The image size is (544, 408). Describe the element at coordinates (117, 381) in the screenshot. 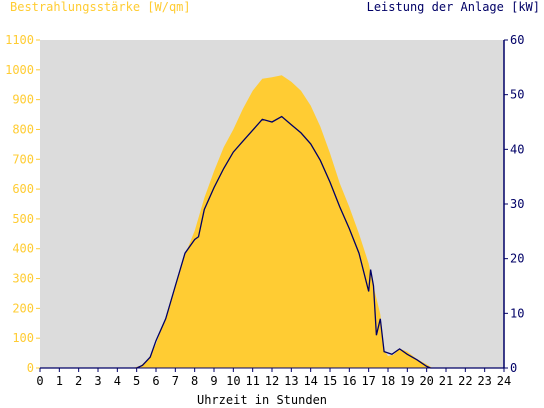

I see `x-tick-label: 4` at that location.